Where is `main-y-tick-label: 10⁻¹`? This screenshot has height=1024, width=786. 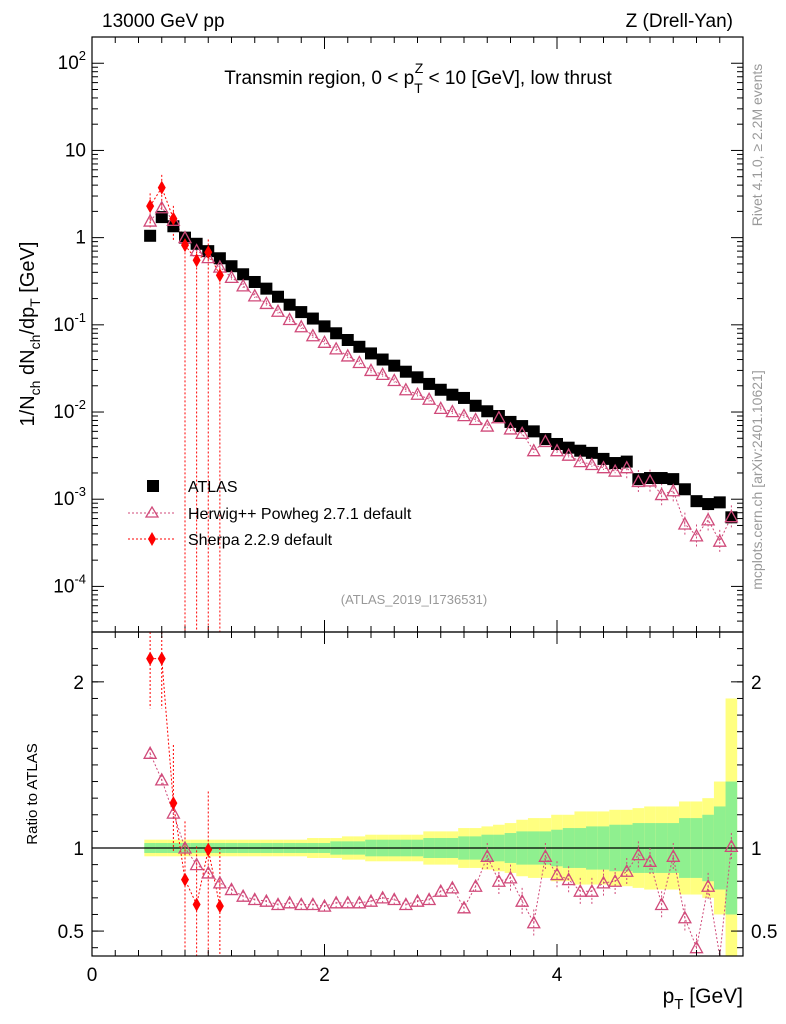 main-y-tick-label: 10⁻¹ is located at coordinates (69, 323).